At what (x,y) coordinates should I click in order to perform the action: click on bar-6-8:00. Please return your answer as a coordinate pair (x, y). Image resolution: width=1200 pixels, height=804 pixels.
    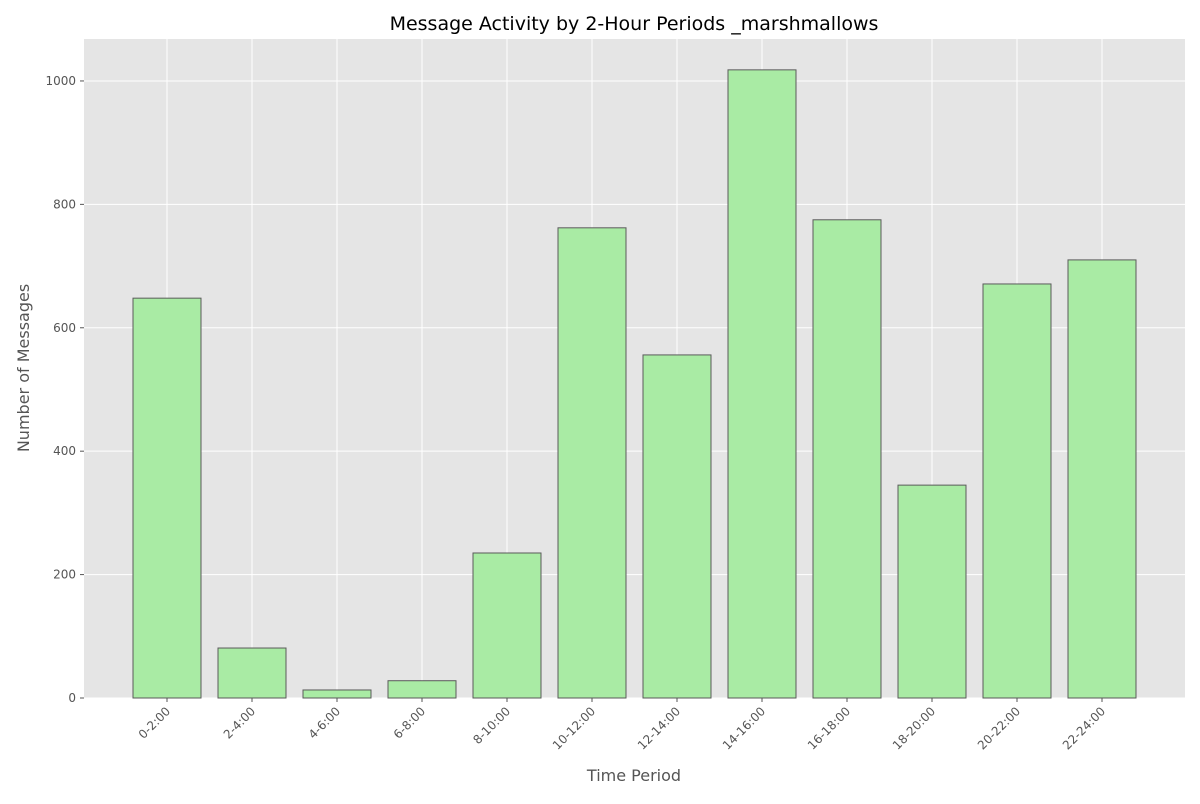
    Looking at the image, I should click on (422, 689).